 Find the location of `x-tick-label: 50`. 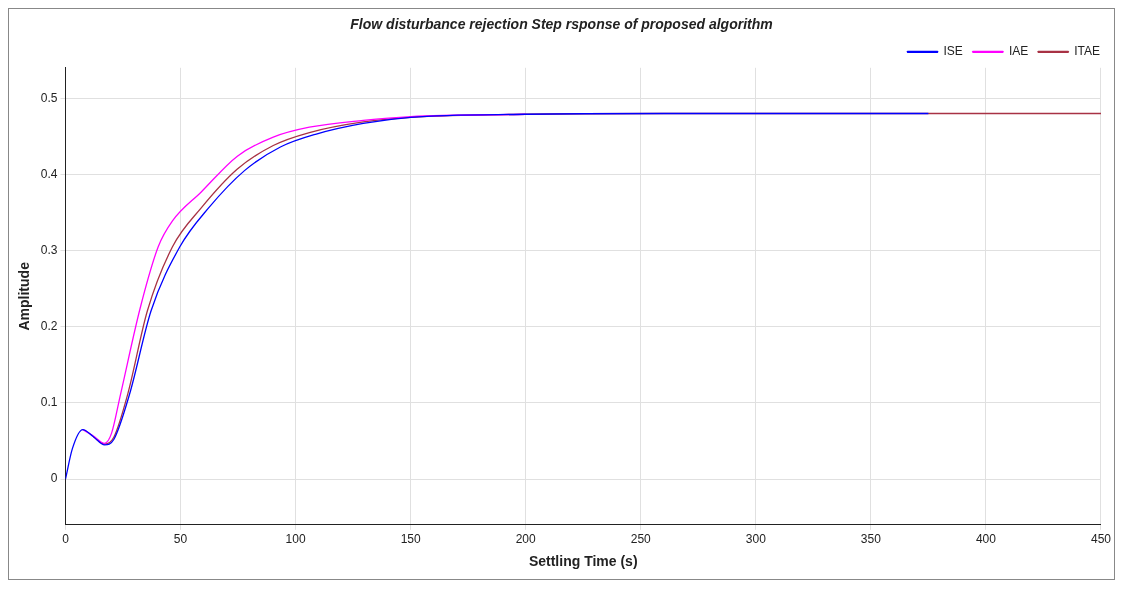

x-tick-label: 50 is located at coordinates (180, 539).